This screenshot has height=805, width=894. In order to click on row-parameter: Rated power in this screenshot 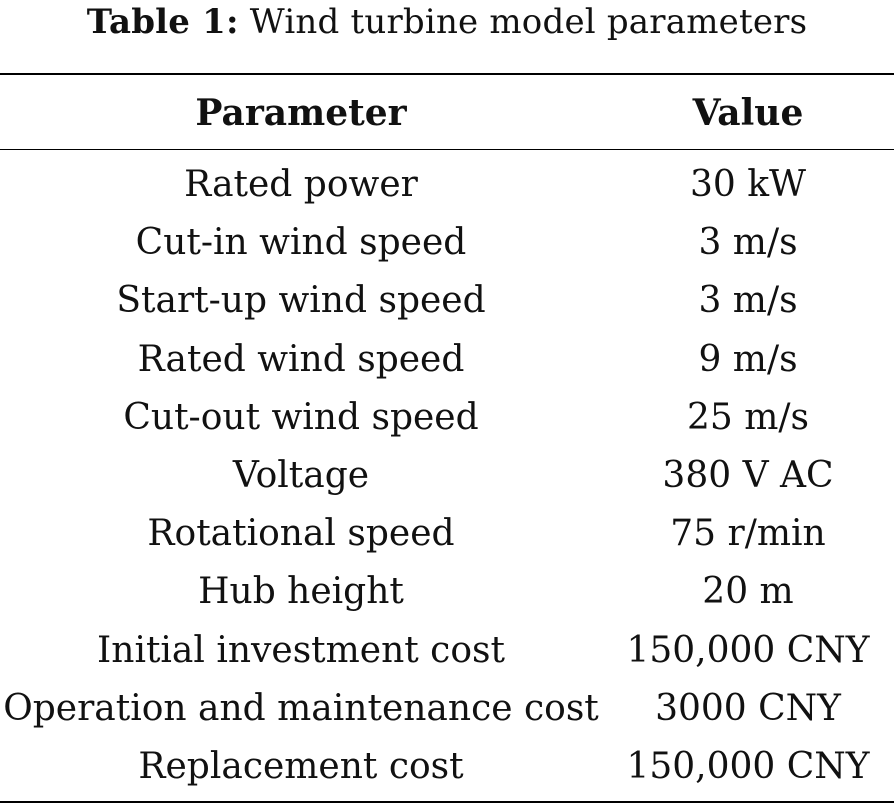, I will do `click(301, 185)`.